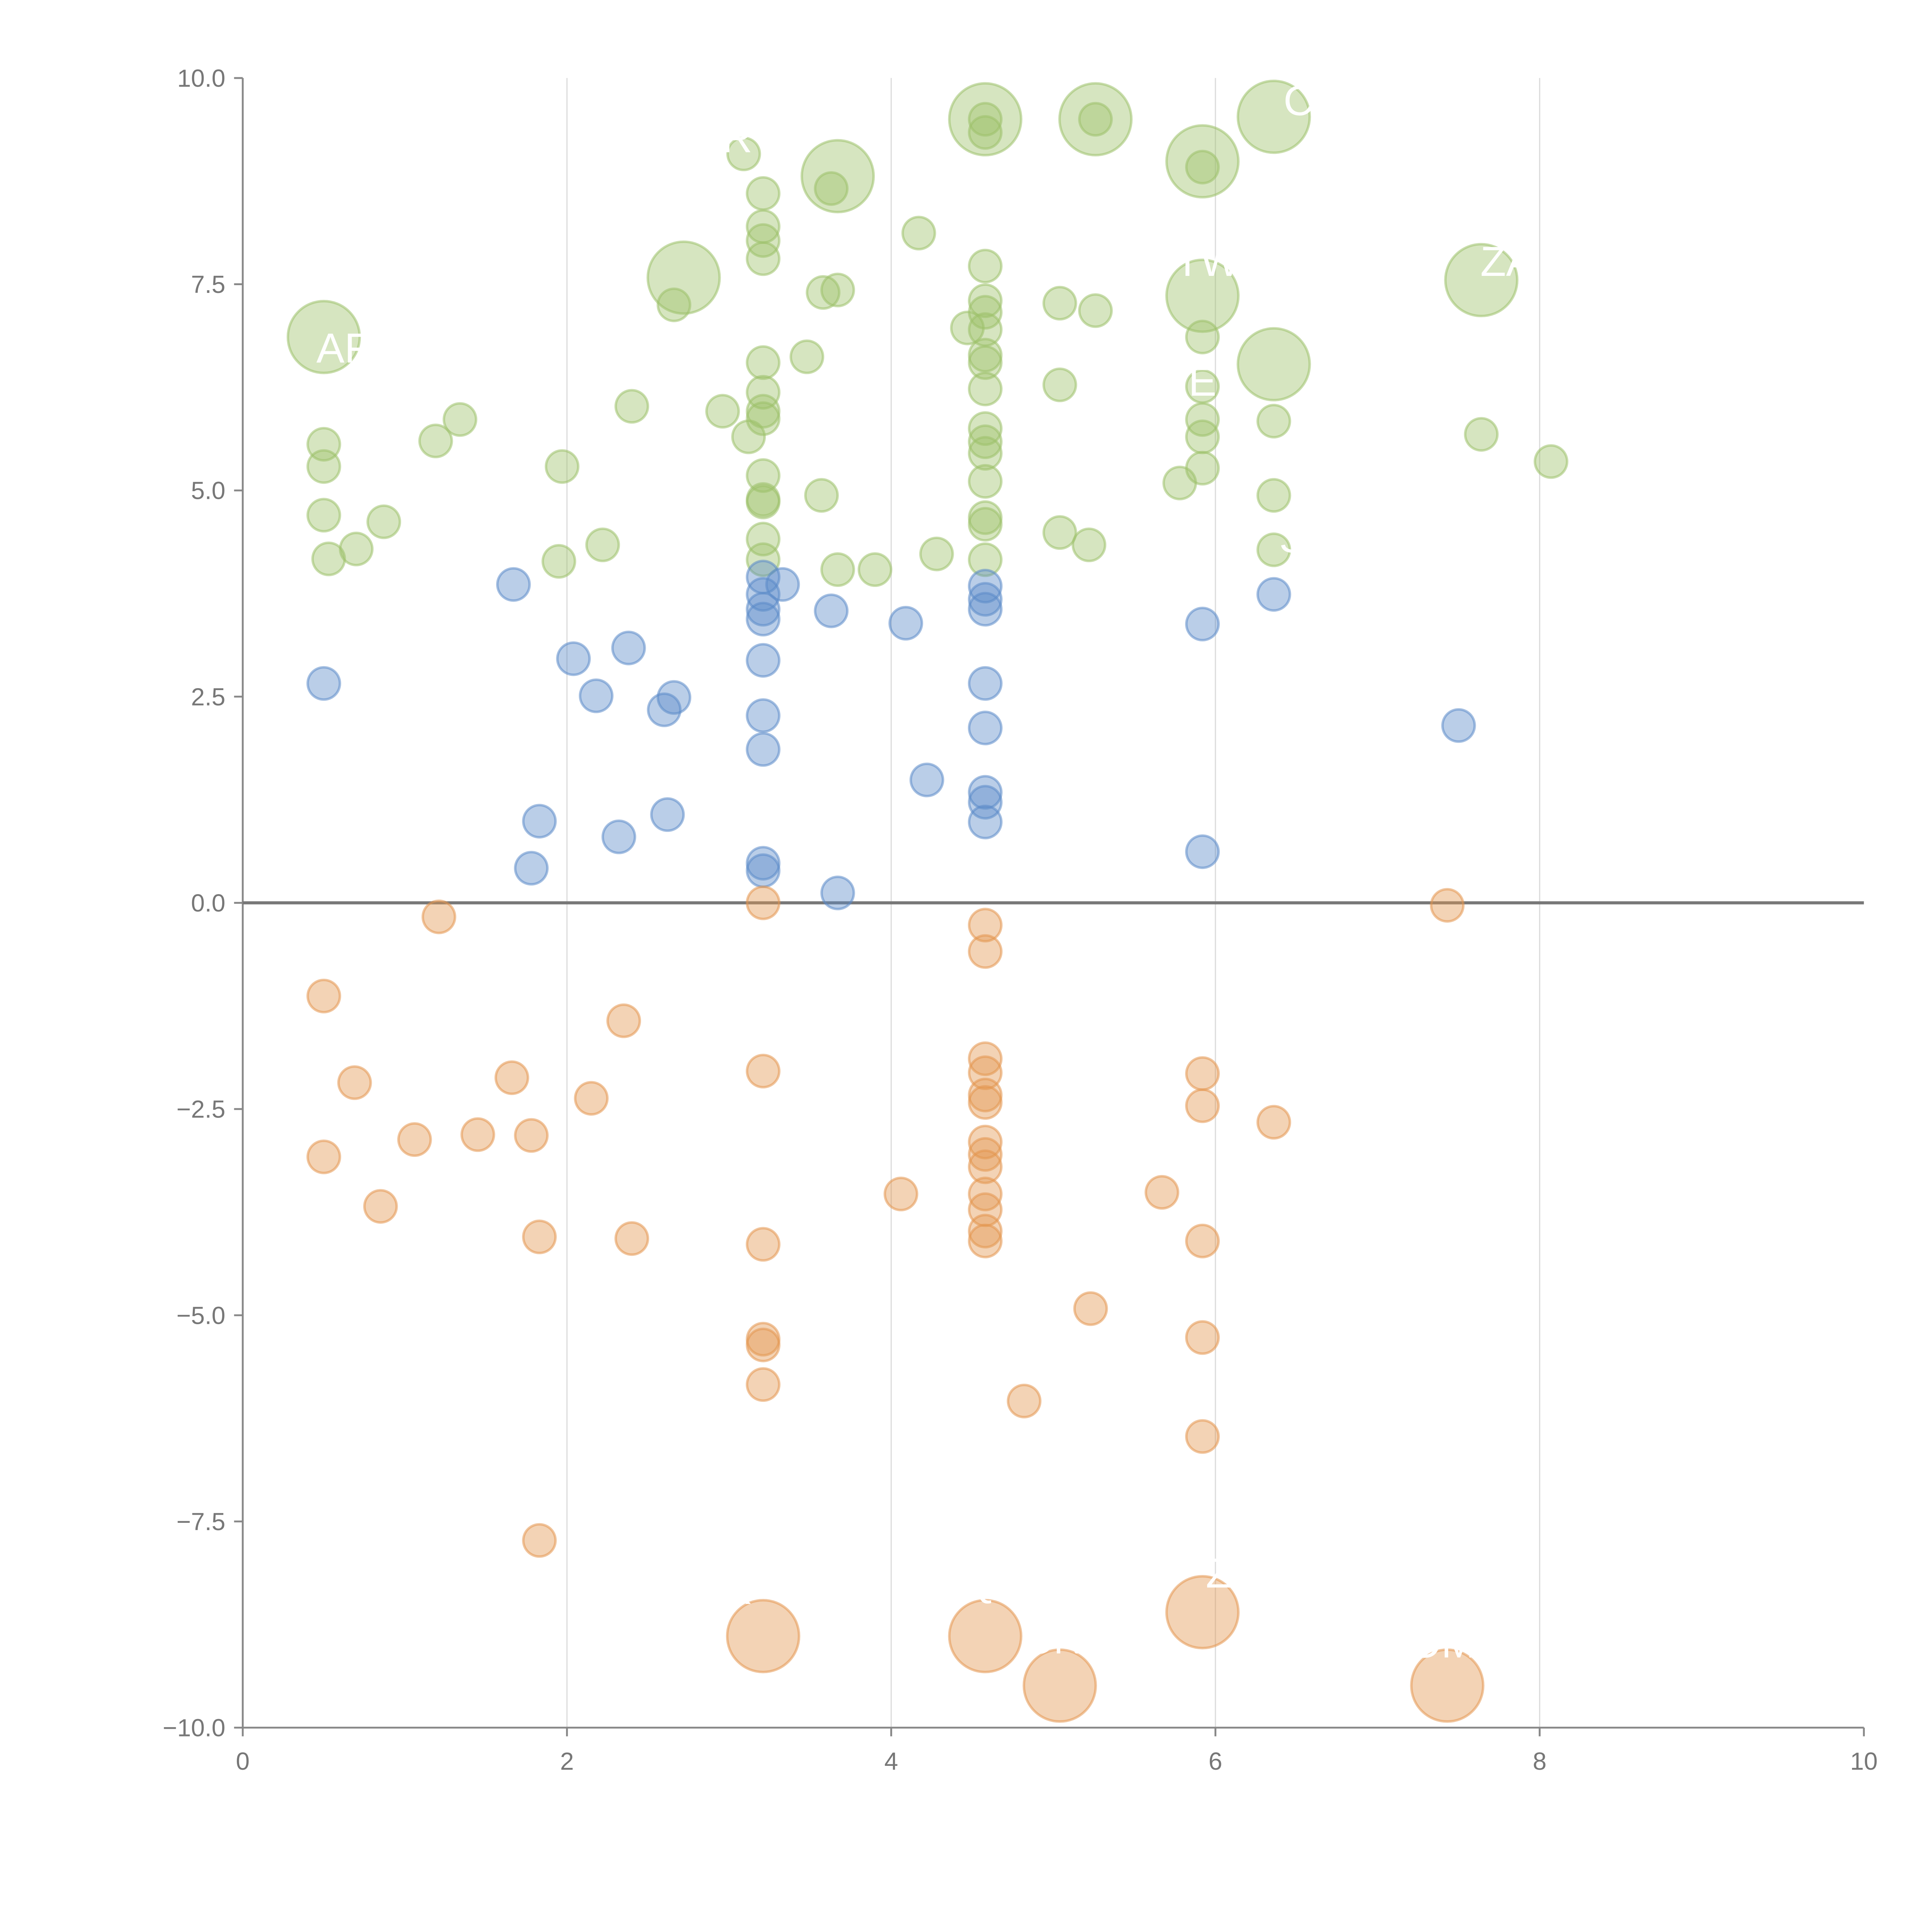 The height and width of the screenshot is (1932, 1932). What do you see at coordinates (1207, 261) in the screenshot?
I see `annotation-label: TW` at bounding box center [1207, 261].